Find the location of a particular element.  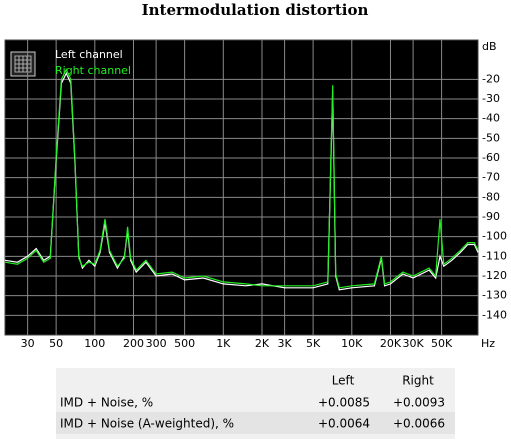

x-tick-label: 20K is located at coordinates (391, 343).